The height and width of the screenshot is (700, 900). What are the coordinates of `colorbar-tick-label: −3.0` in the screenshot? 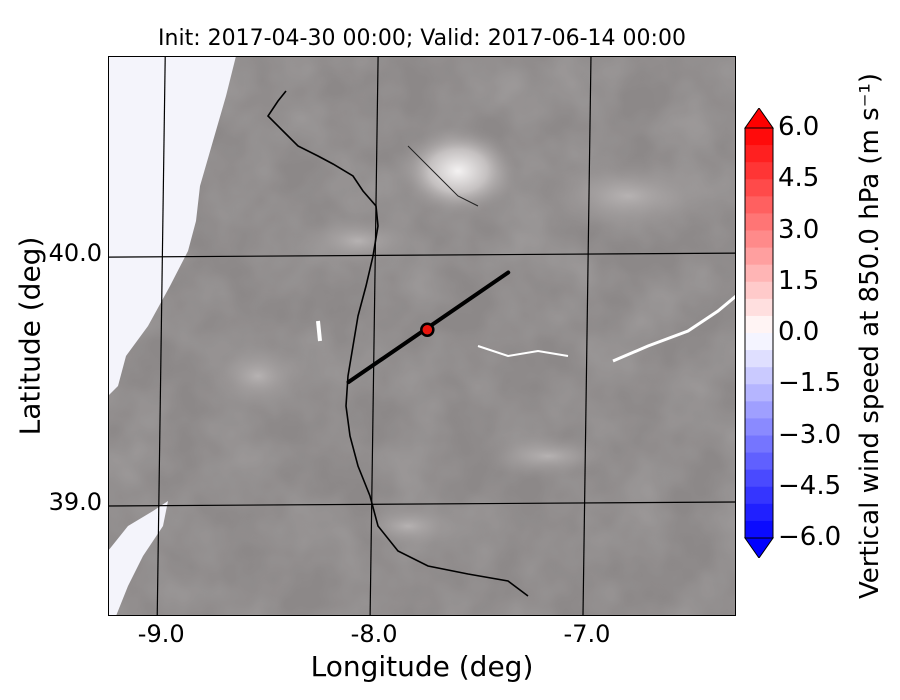 It's located at (810, 434).